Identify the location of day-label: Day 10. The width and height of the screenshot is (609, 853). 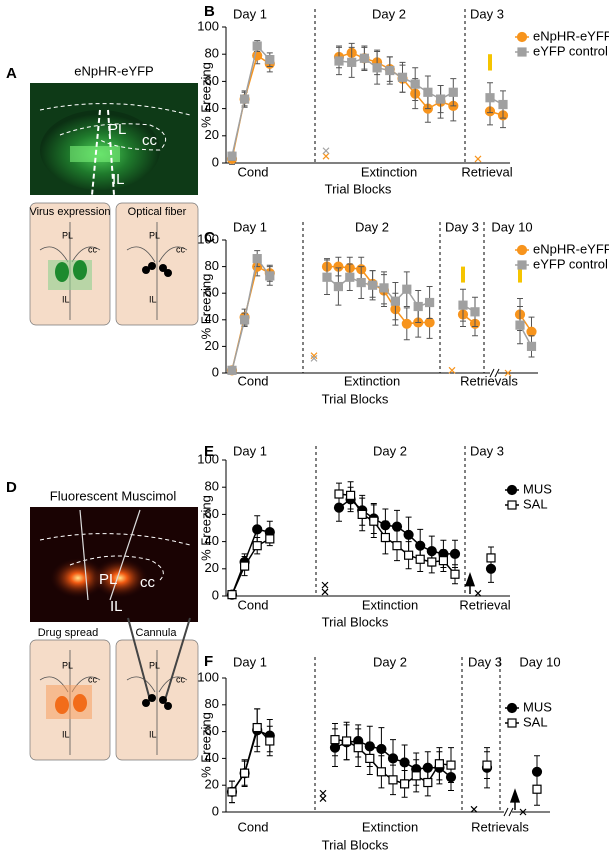
(511, 226).